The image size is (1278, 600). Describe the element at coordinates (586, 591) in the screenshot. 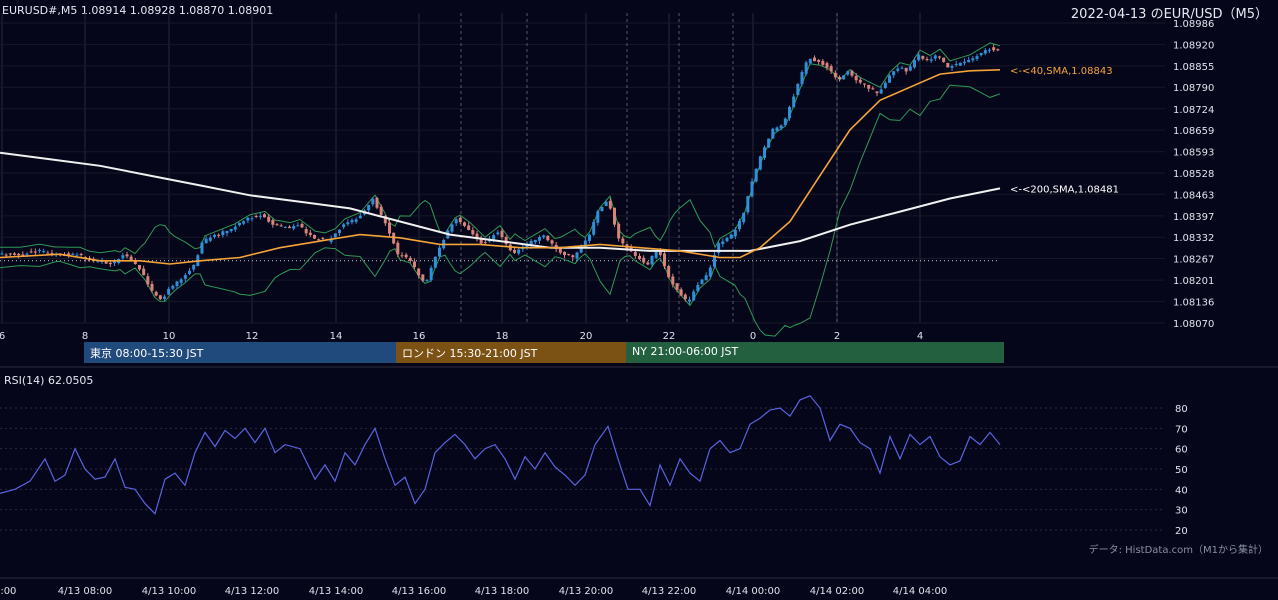

I see `rsi-x-tick-label: 4/13 20:00` at that location.